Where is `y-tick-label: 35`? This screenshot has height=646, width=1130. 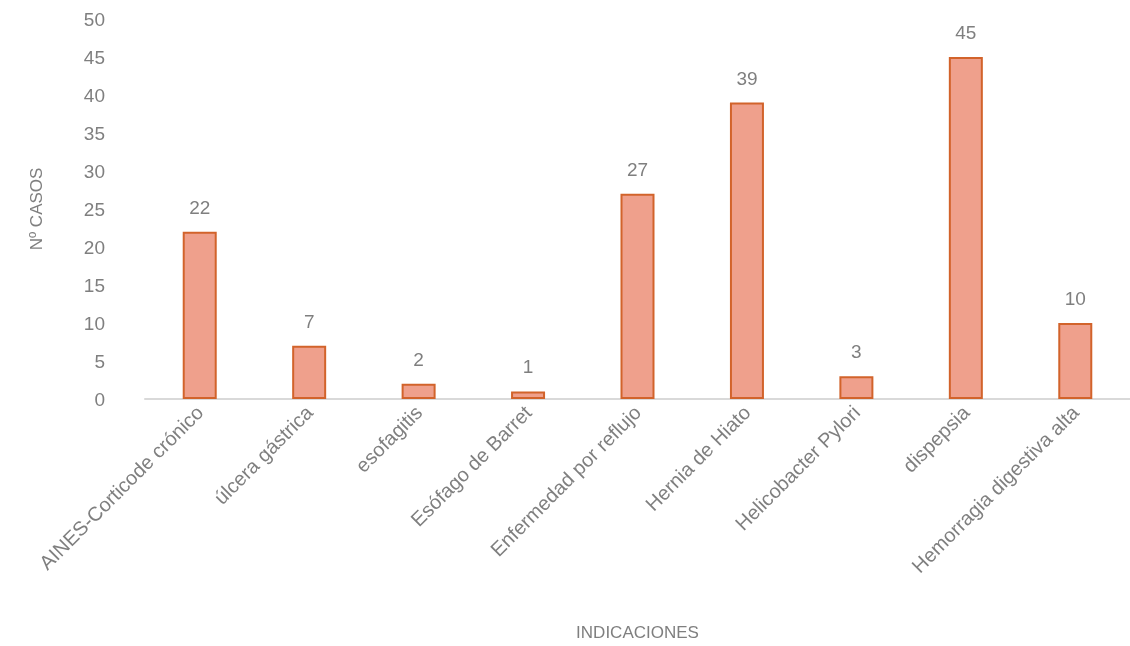
y-tick-label: 35 is located at coordinates (94, 133).